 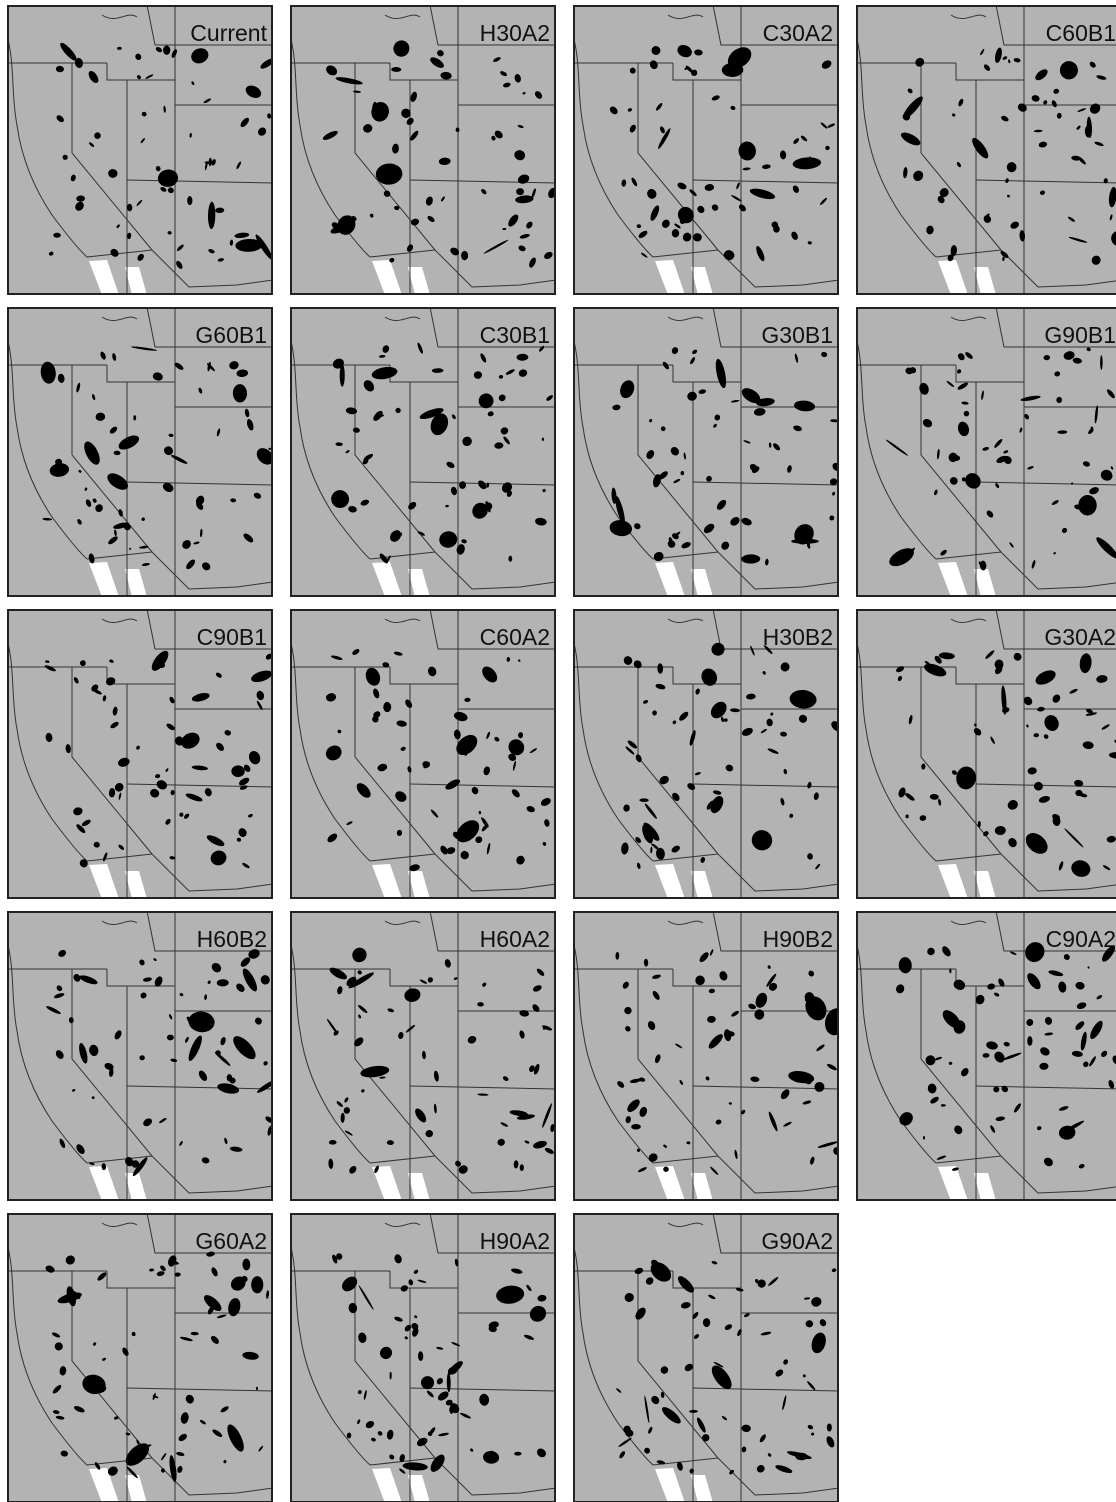 I want to click on panel-label: G90B1, so click(x=1080, y=335).